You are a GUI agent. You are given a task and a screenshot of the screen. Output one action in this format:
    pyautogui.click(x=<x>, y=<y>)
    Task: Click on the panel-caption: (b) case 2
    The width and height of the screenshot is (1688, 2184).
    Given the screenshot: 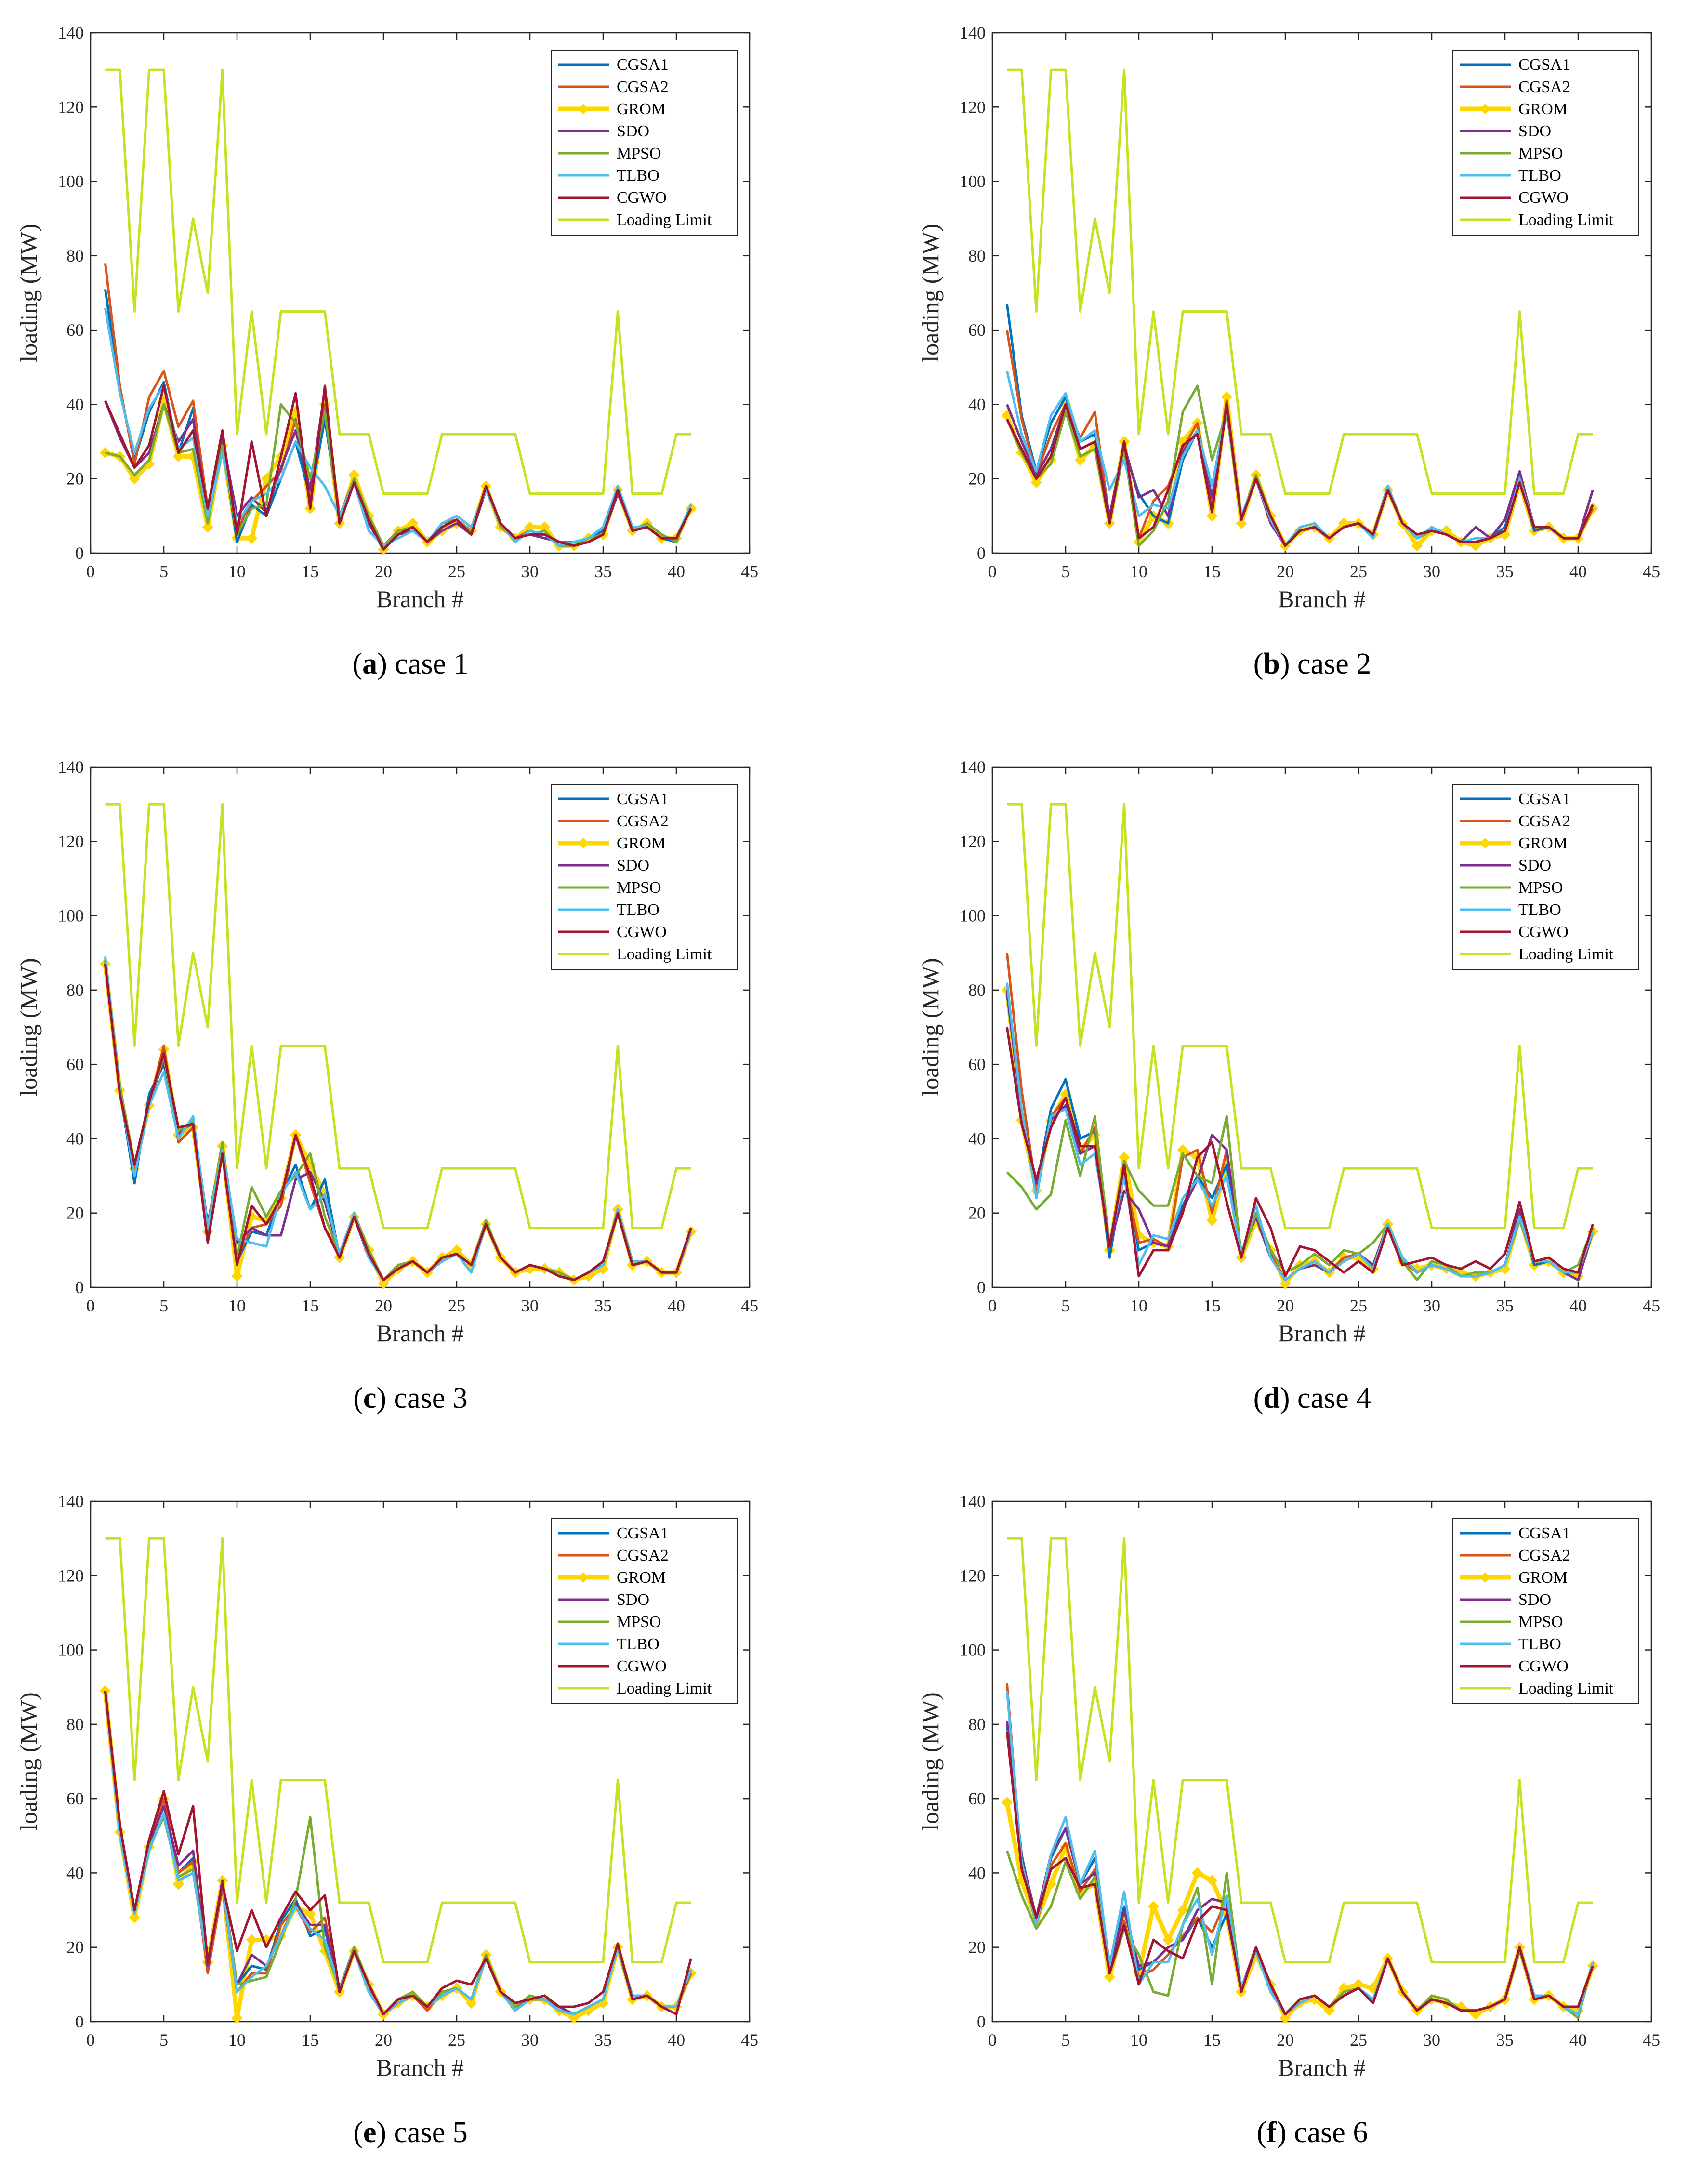 What is the action you would take?
    pyautogui.click(x=1312, y=664)
    